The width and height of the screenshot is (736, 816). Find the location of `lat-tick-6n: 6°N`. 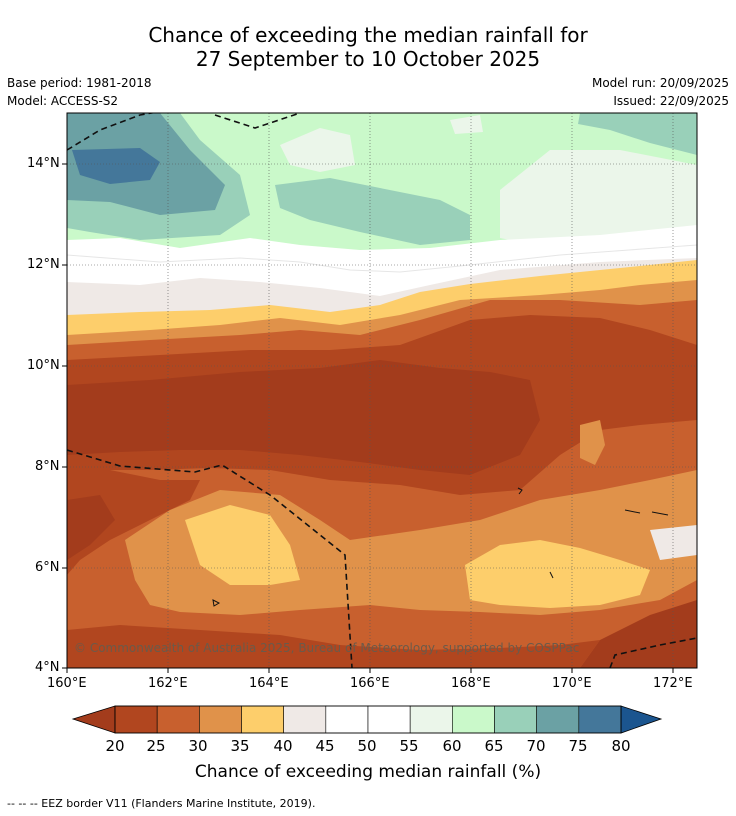

lat-tick-6n: 6°N is located at coordinates (47, 567).